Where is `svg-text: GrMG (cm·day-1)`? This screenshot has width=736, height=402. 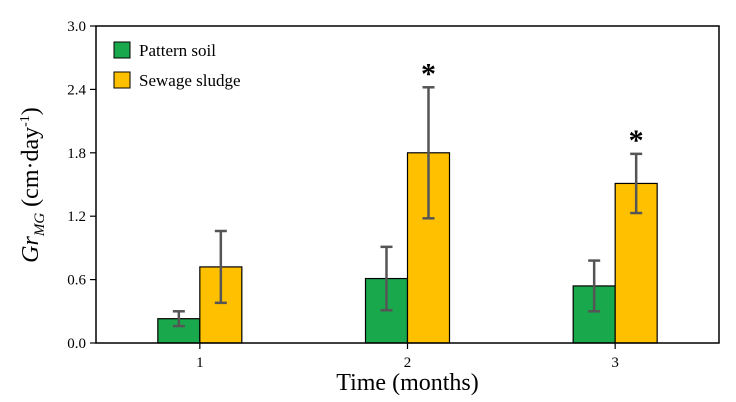
svg-text: GrMG (cm·day-1) is located at coordinates (33, 185).